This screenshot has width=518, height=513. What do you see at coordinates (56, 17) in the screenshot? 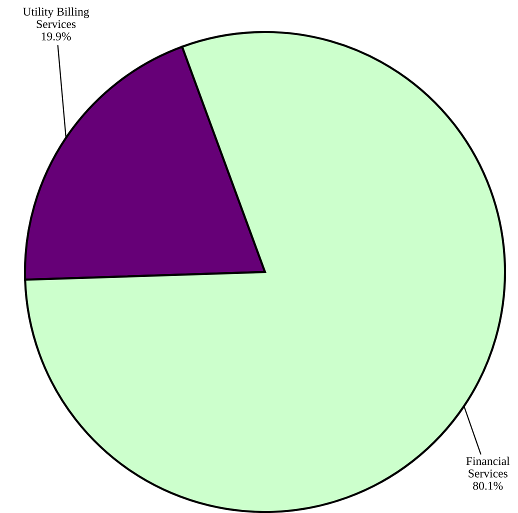
I see `slice-label: Utility Billing Services` at bounding box center [56, 17].